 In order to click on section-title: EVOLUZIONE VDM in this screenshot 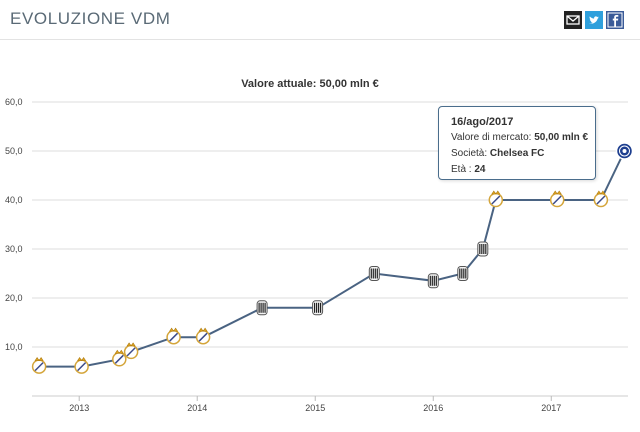, I will do `click(90, 18)`.